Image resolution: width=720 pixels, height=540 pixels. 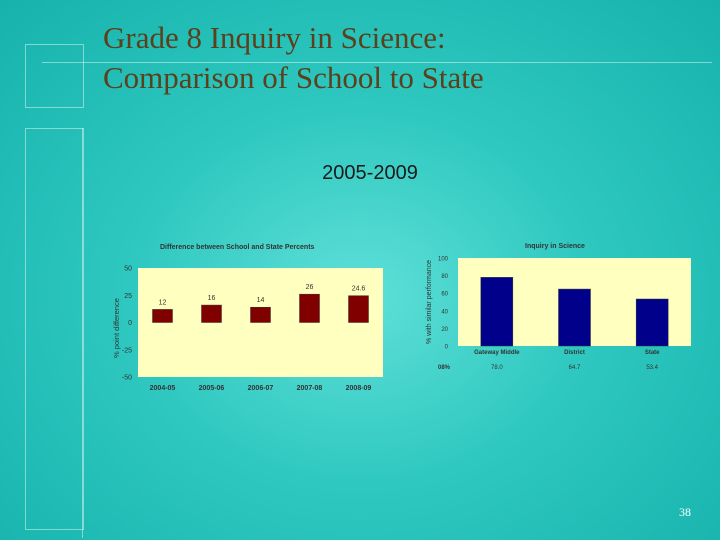 I want to click on data-table-value: 78.0, so click(x=497, y=368).